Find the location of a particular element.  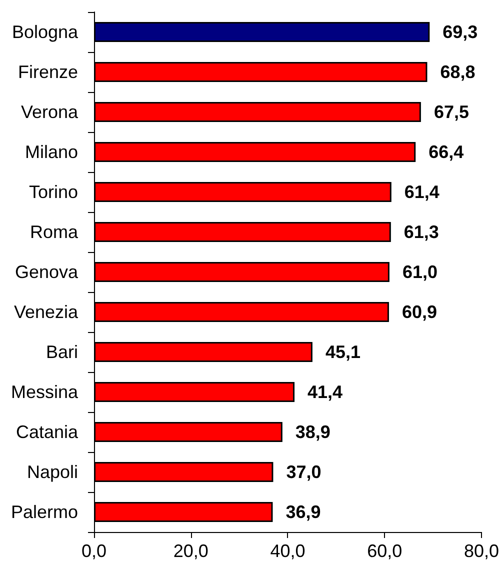

data-label: 61,3 is located at coordinates (421, 232).